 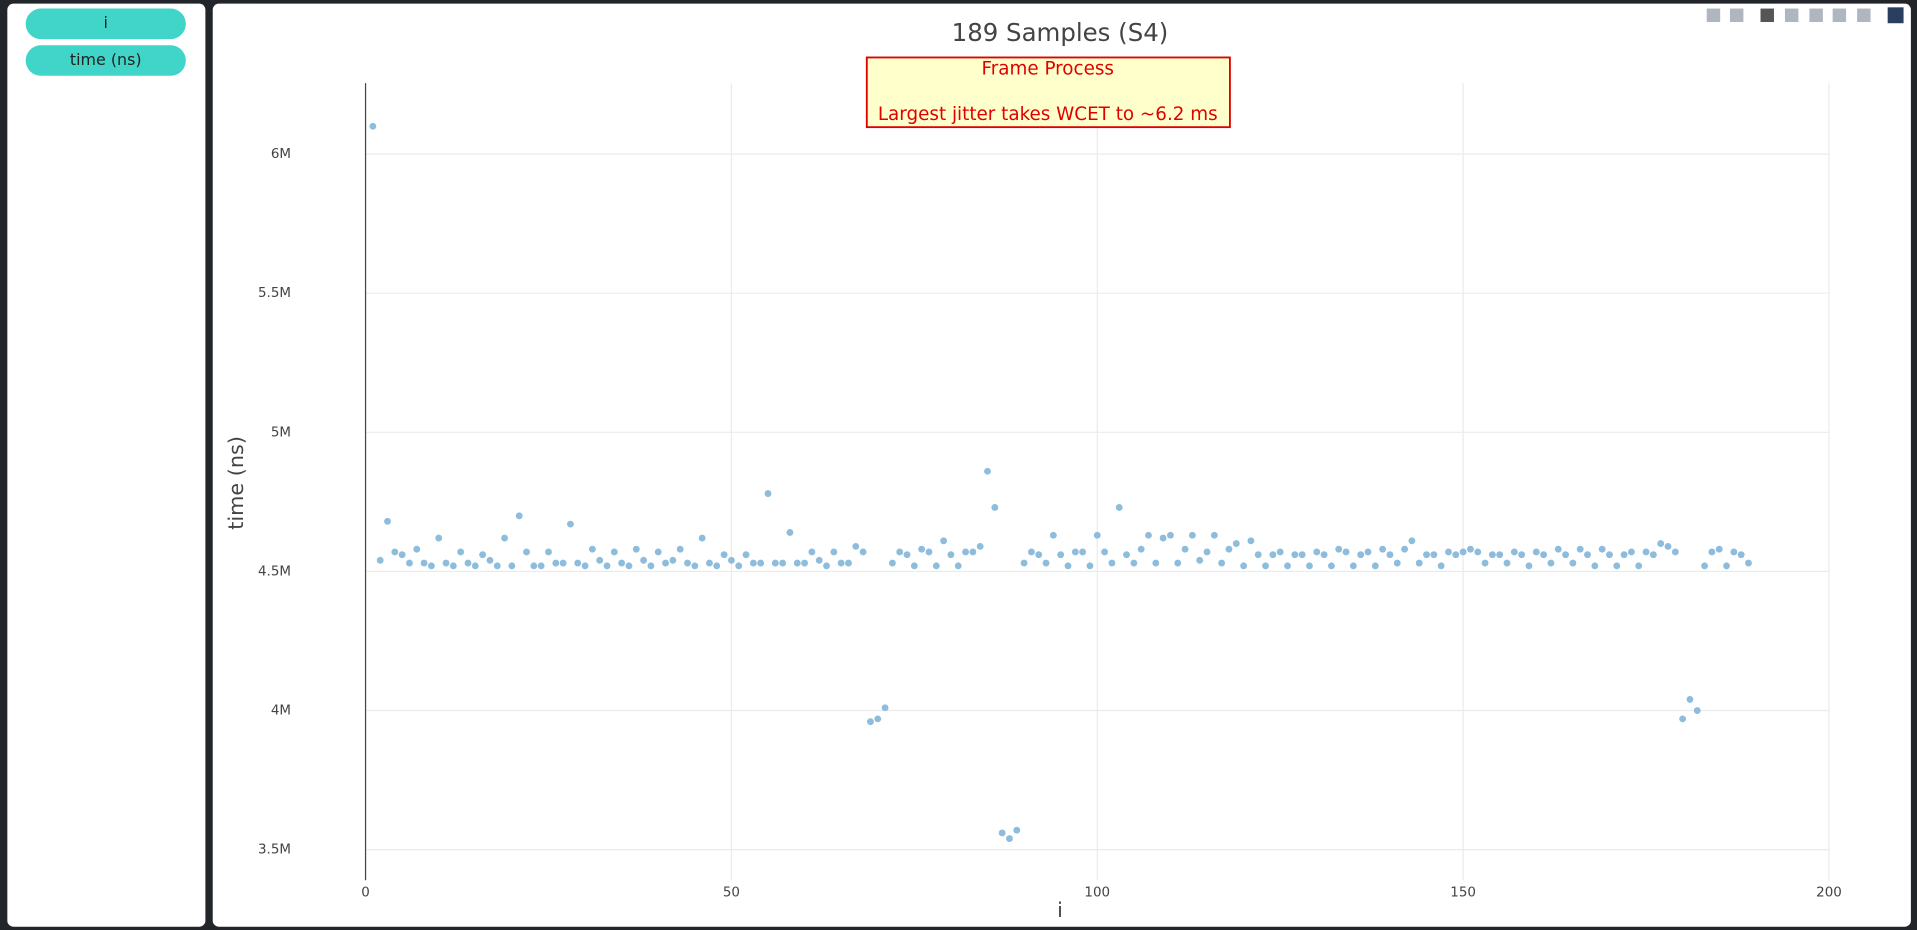 I want to click on annotation-box, so click(x=1048, y=92).